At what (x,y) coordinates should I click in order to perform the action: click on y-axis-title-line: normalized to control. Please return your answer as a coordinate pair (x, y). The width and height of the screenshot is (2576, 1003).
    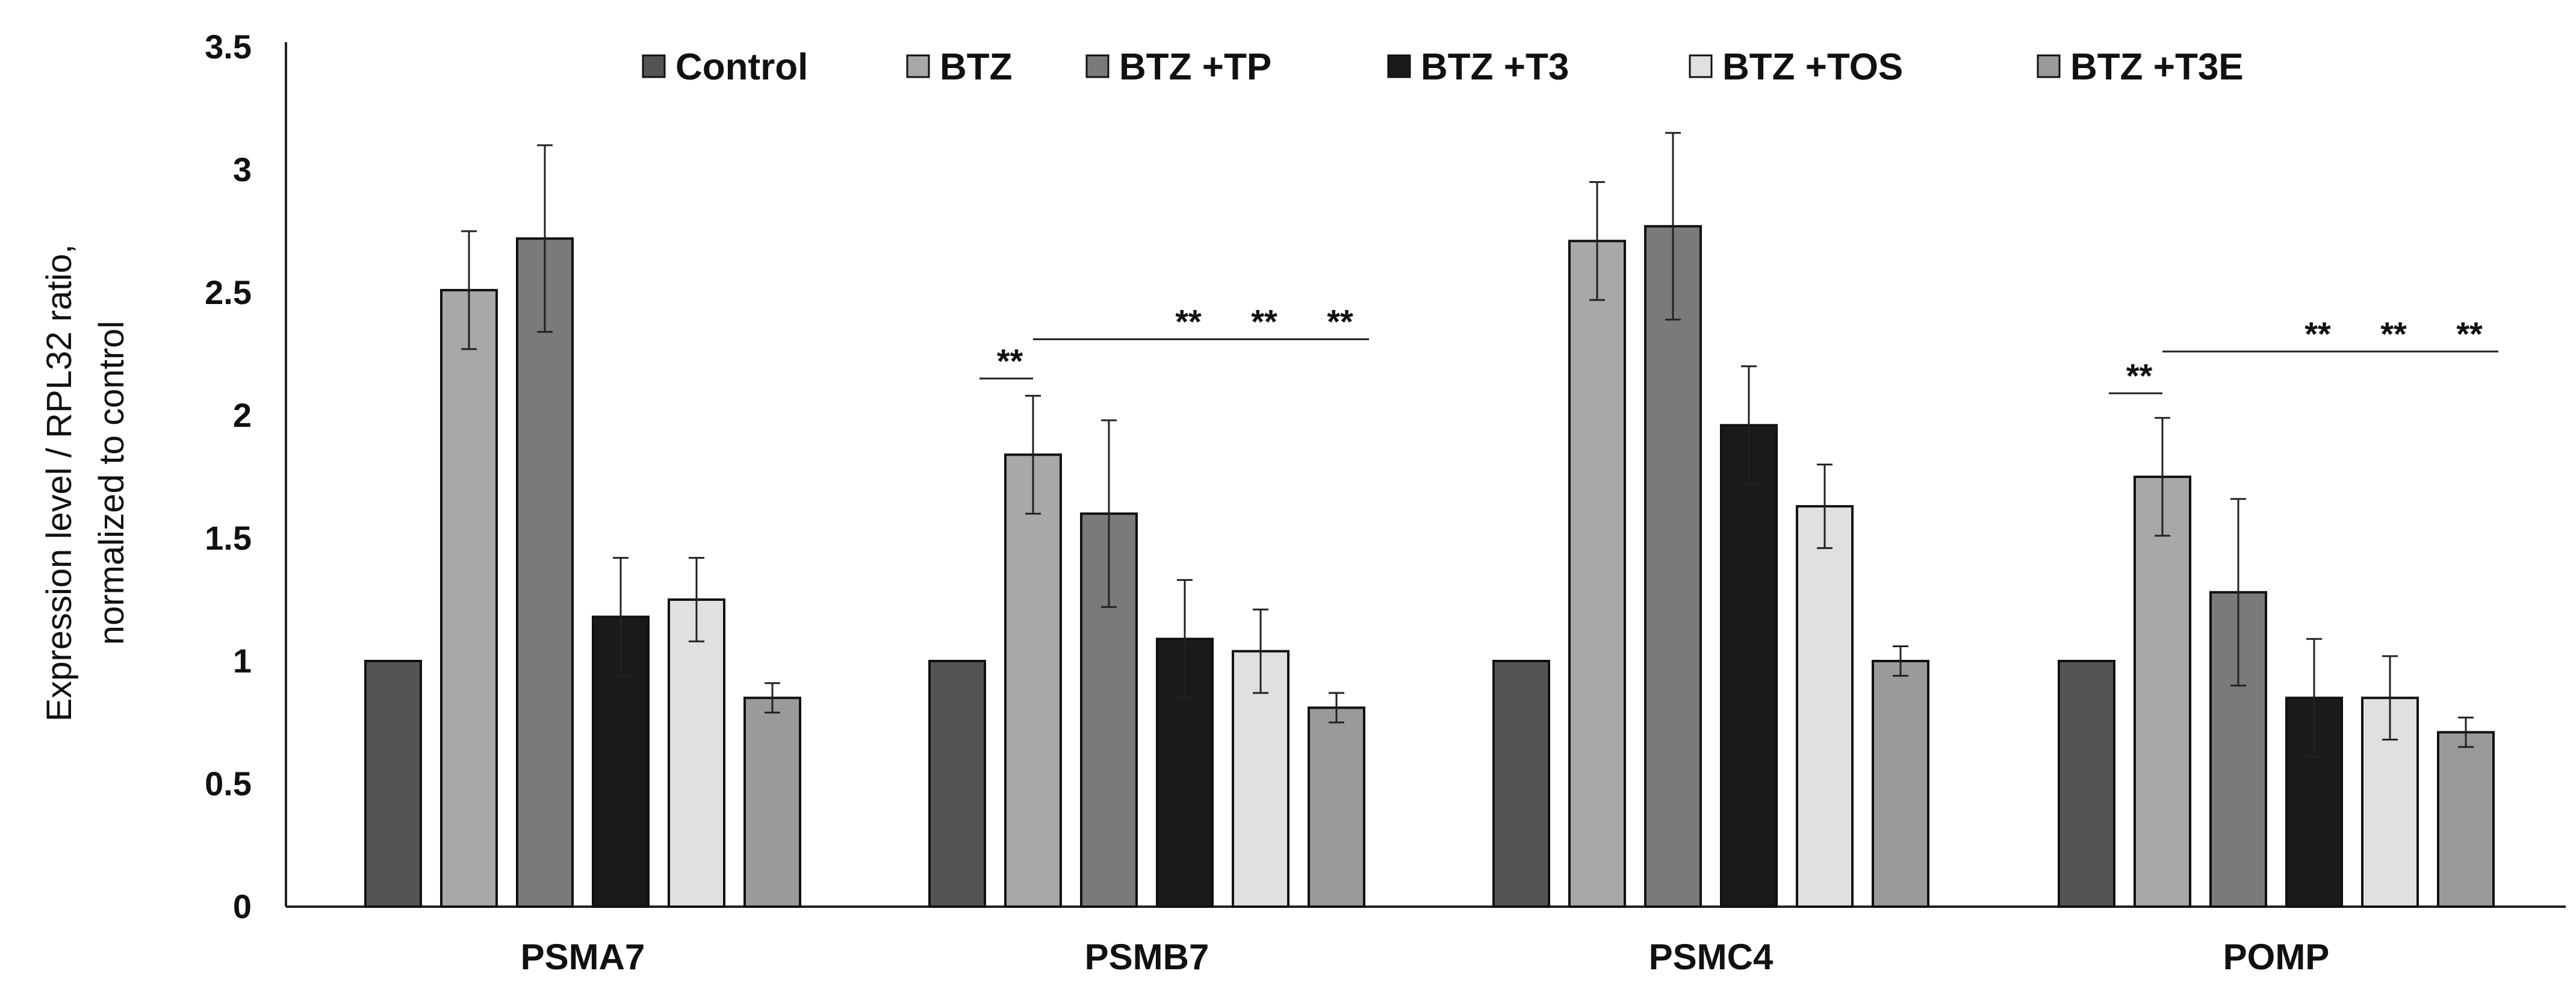
    Looking at the image, I should click on (111, 483).